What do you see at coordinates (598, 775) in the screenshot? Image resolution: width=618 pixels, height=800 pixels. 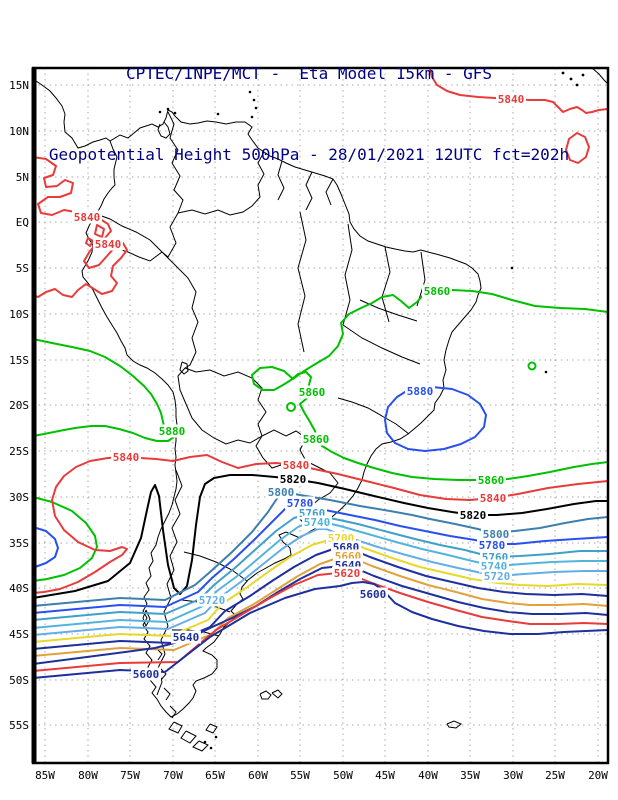 I see `lon-tick-label: 20W` at bounding box center [598, 775].